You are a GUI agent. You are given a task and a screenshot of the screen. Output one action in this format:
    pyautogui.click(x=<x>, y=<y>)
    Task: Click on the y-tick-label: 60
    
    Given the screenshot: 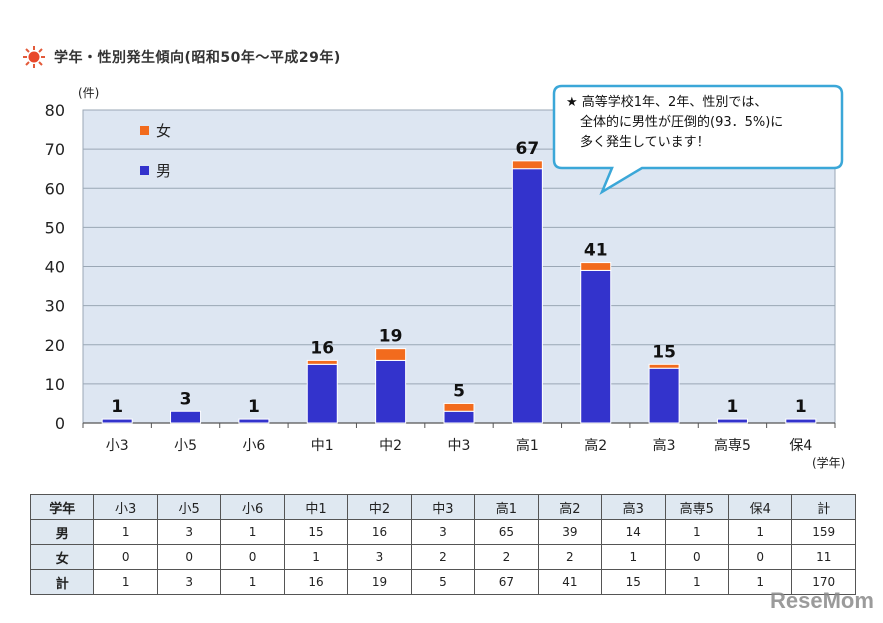 What is the action you would take?
    pyautogui.click(x=55, y=188)
    